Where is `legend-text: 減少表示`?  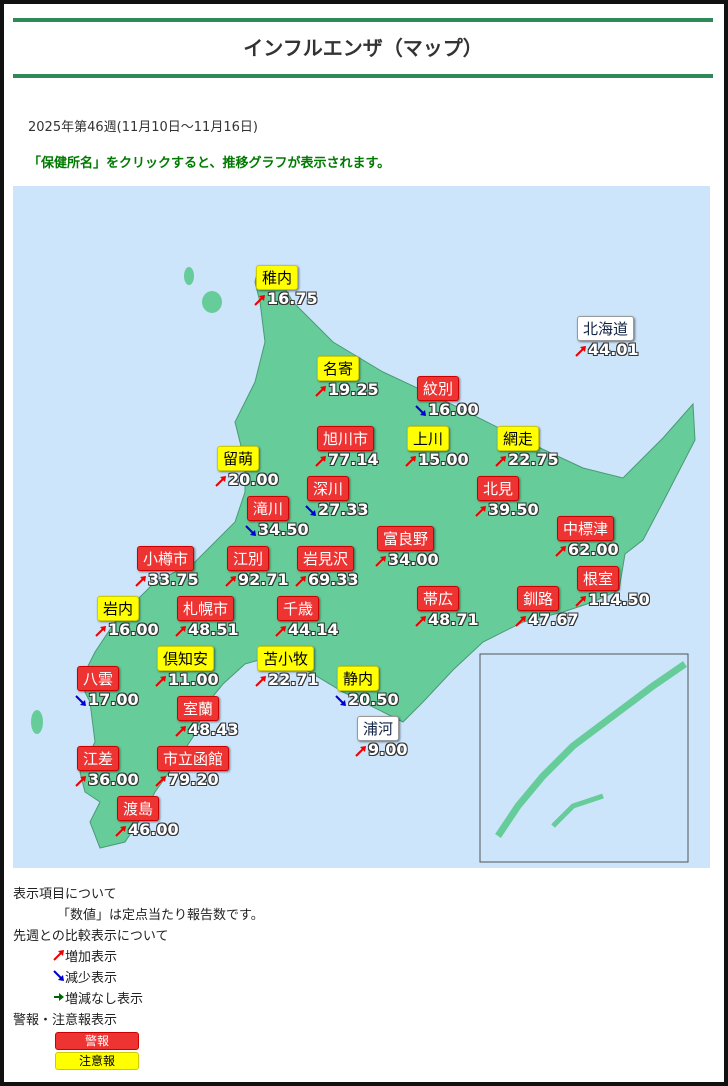
legend-text: 減少表示 is located at coordinates (91, 978).